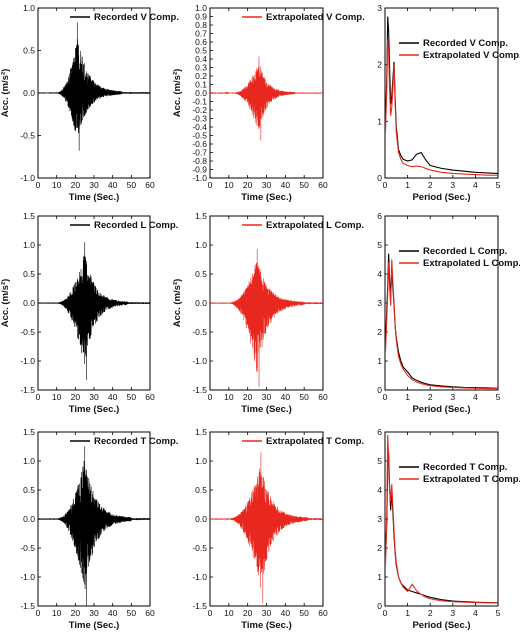 Image resolution: width=520 pixels, height=639 pixels. Describe the element at coordinates (303, 225) in the screenshot. I see `legend: Extrapolated L Comp.` at that location.